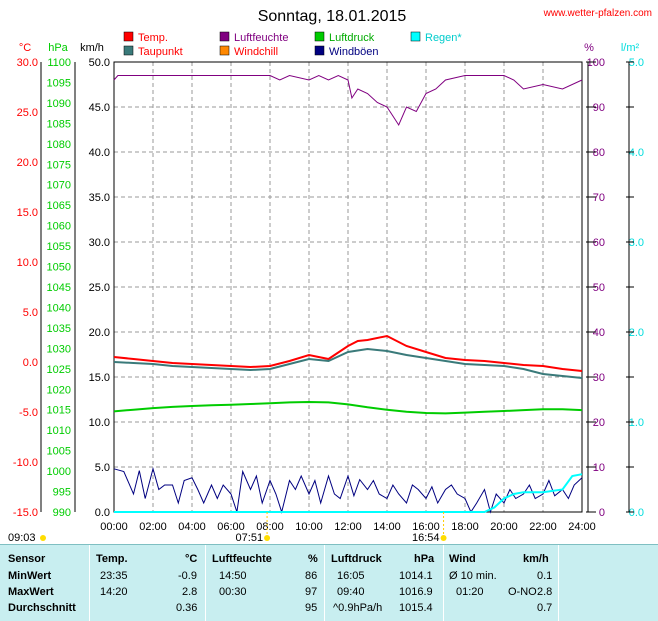 This screenshot has height=621, width=658. I want to click on stats-wind-value: 0.7, so click(545, 608).